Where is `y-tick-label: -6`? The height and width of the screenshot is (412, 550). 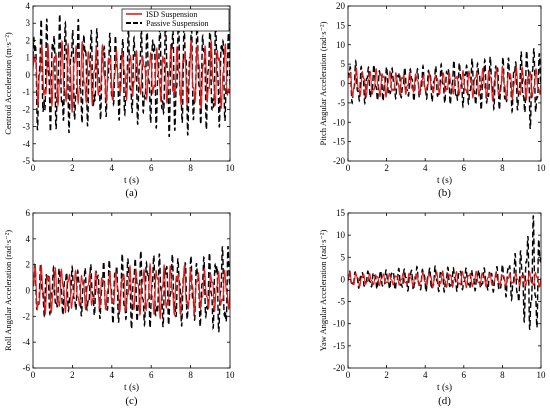
y-tick-label: -6 is located at coordinates (27, 368).